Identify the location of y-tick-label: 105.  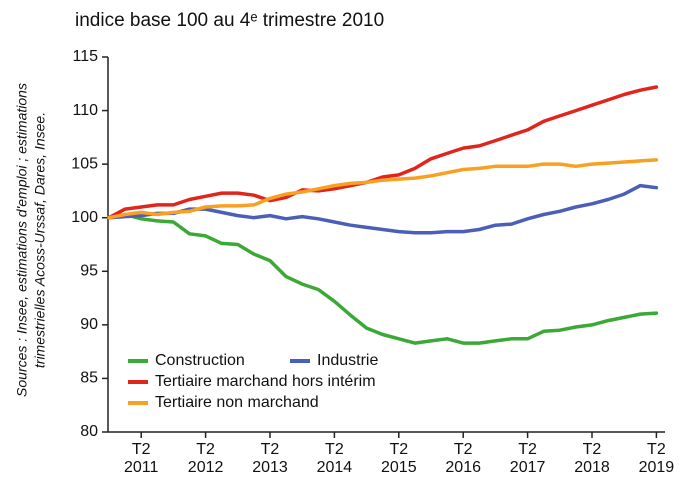
(84, 163).